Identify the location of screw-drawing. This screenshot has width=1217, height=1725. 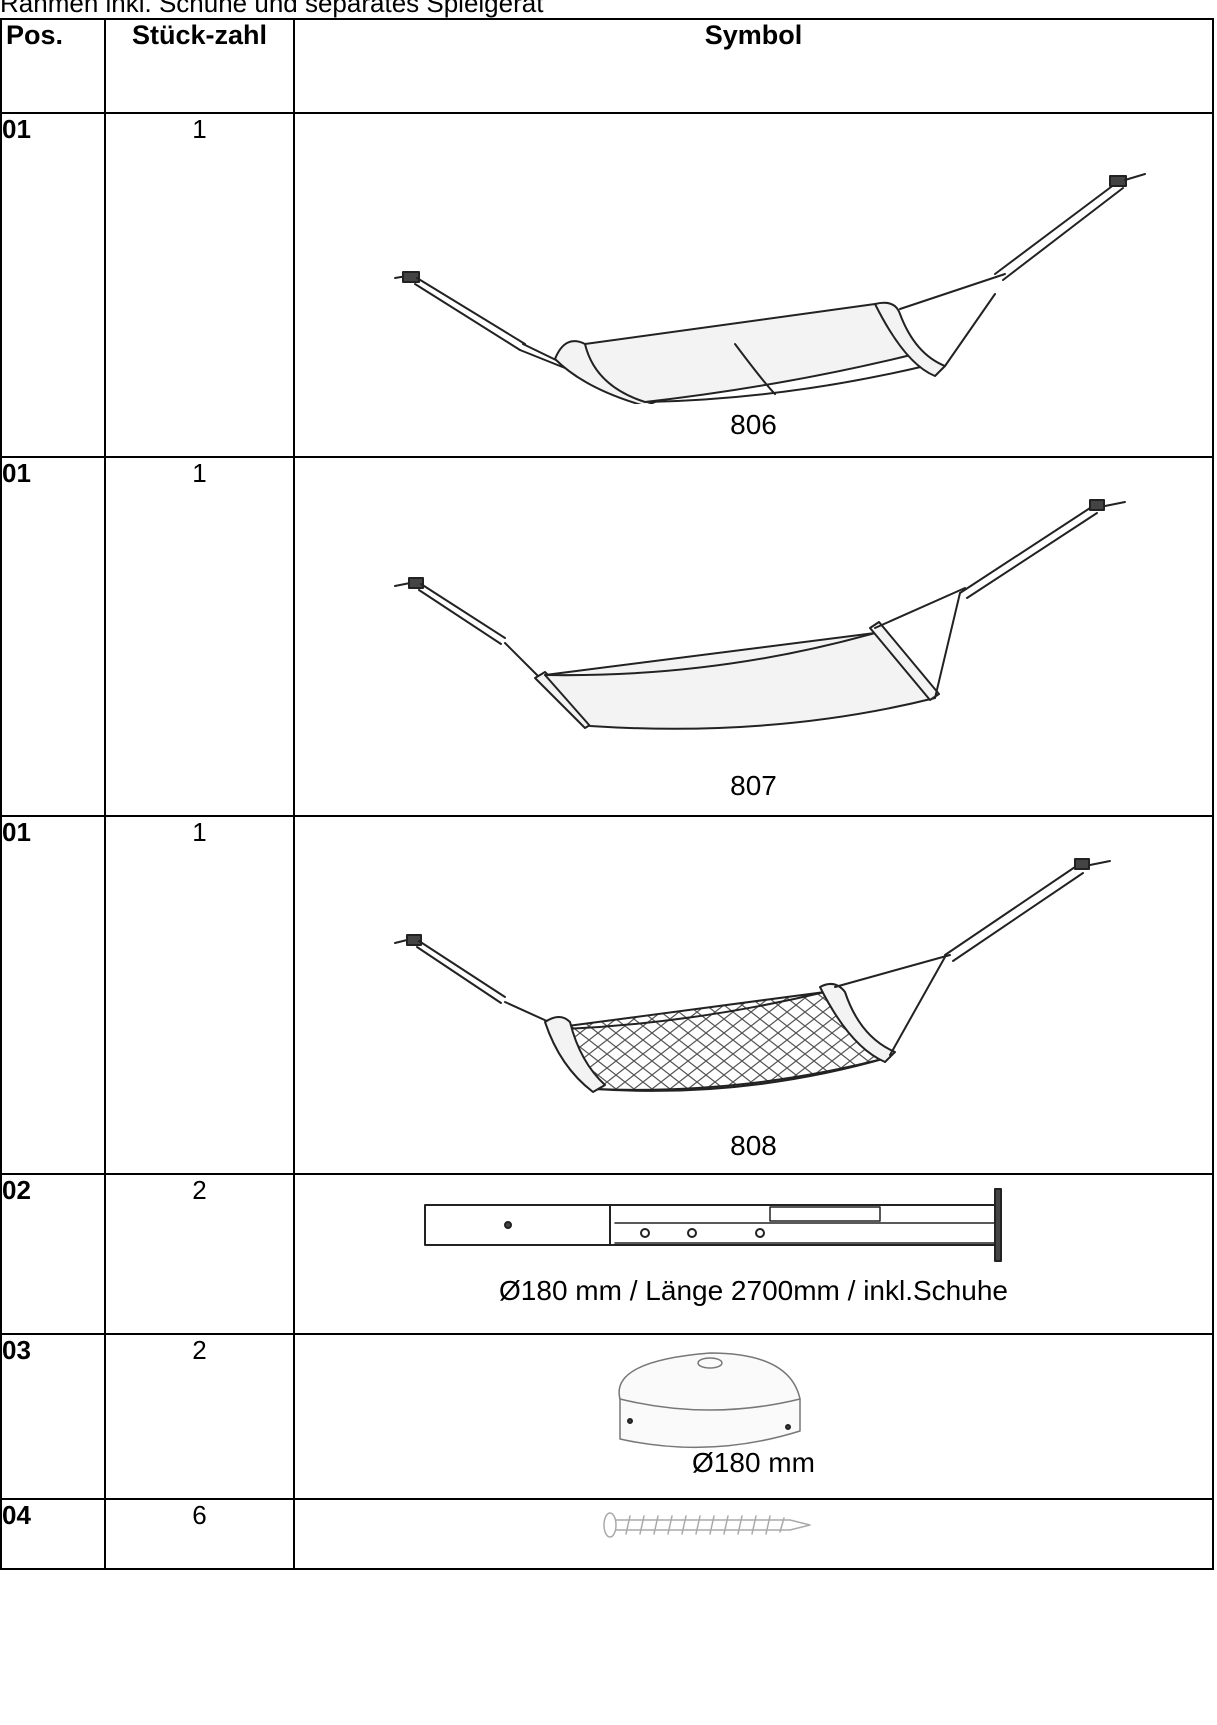
(707, 1525).